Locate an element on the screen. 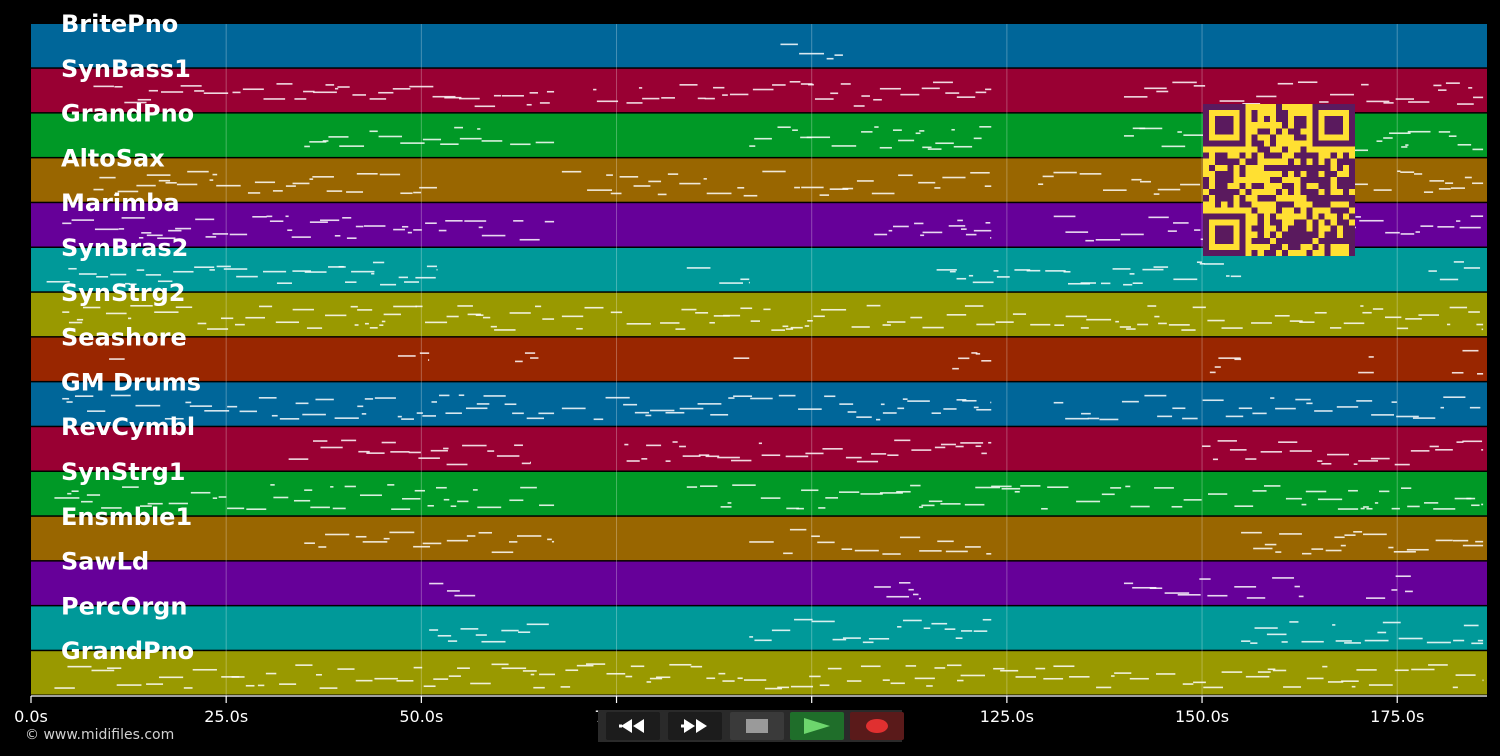 The image size is (1500, 756). stop-icon is located at coordinates (757, 726).